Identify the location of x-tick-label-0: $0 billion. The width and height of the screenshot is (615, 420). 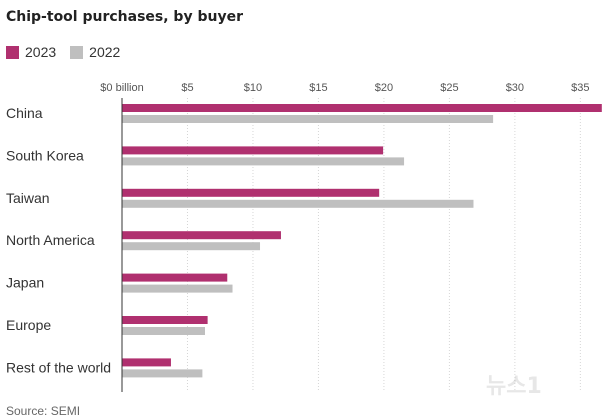
(121, 88).